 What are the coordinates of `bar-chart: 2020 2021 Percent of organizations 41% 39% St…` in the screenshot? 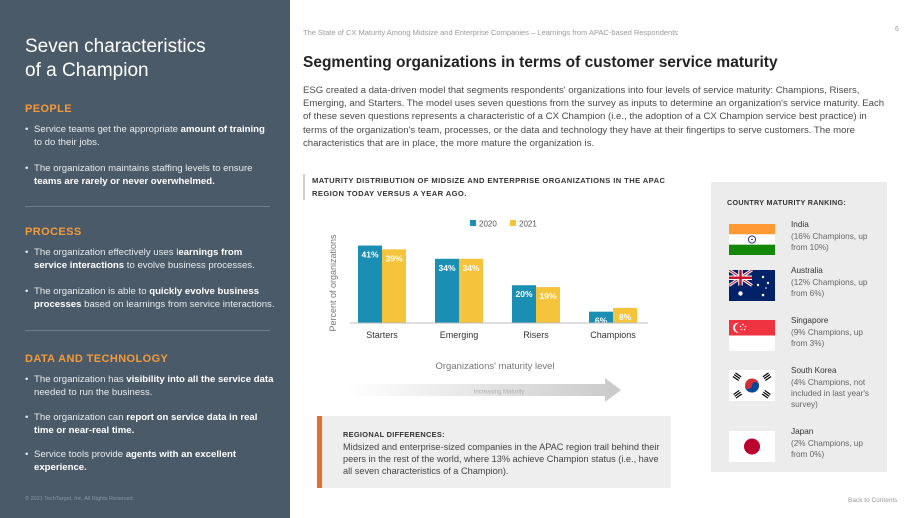 It's located at (488, 296).